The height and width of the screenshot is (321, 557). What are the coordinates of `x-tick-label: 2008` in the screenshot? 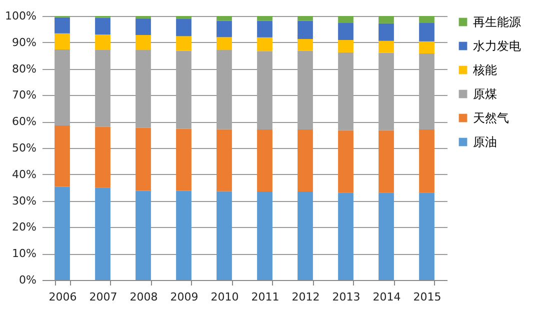 It's located at (144, 297).